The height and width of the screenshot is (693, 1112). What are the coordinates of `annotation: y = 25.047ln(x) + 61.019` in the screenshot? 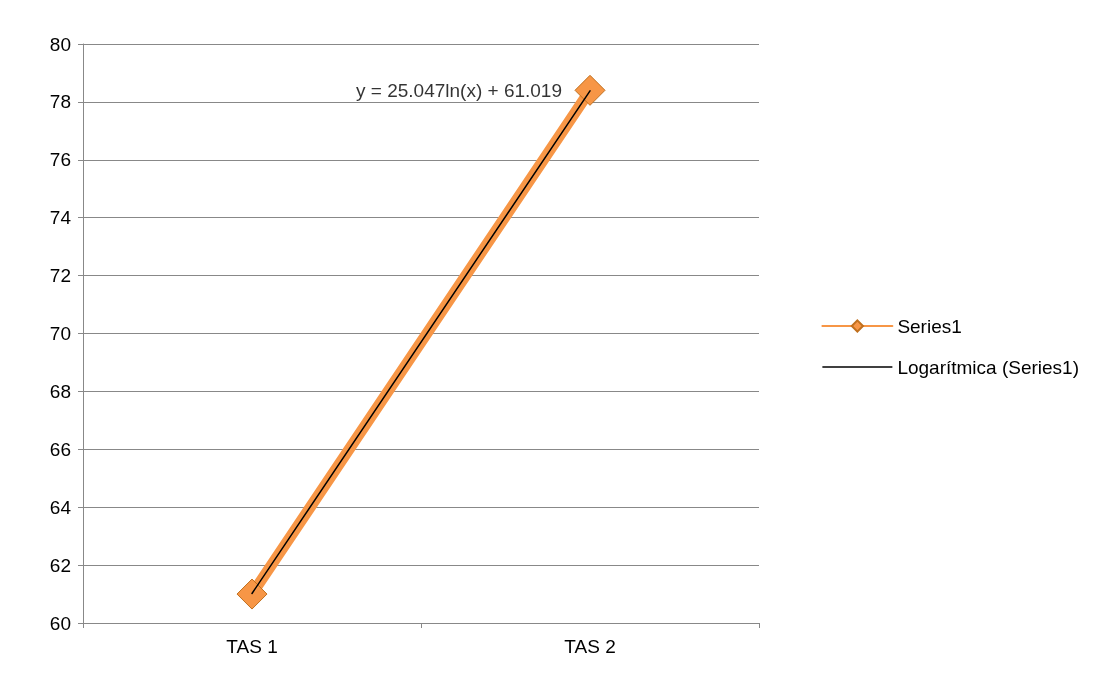 It's located at (459, 90).